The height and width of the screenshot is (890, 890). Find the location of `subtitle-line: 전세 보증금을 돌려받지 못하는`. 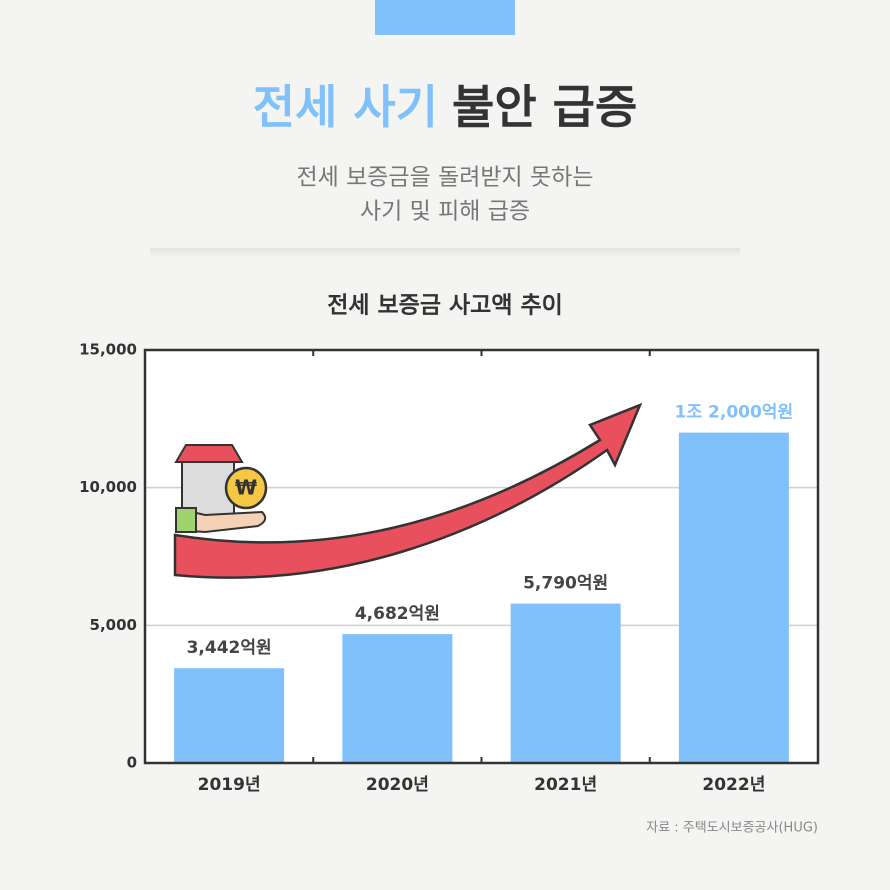

subtitle-line: 전세 보증금을 돌려받지 못하는 is located at coordinates (444, 178).